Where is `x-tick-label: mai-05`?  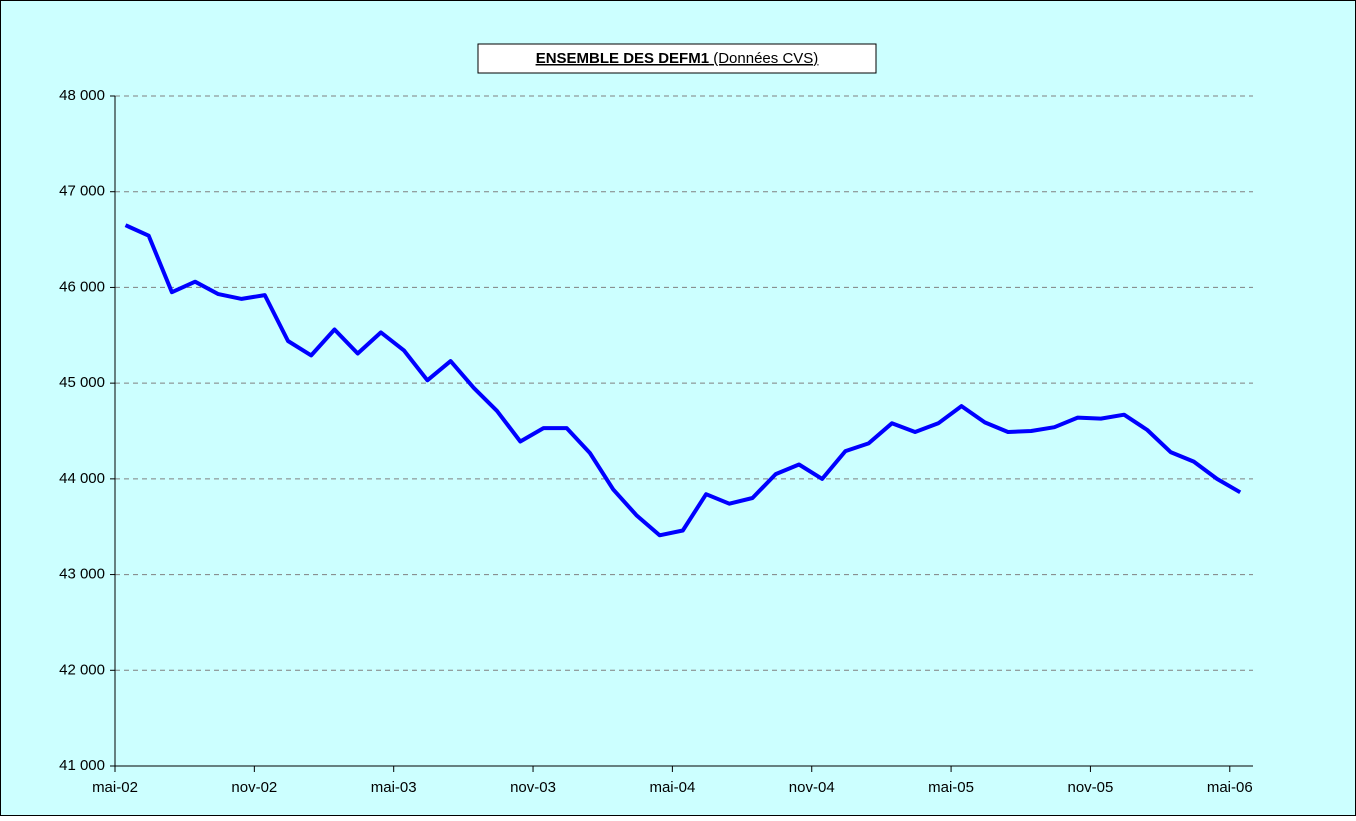 x-tick-label: mai-05 is located at coordinates (951, 787).